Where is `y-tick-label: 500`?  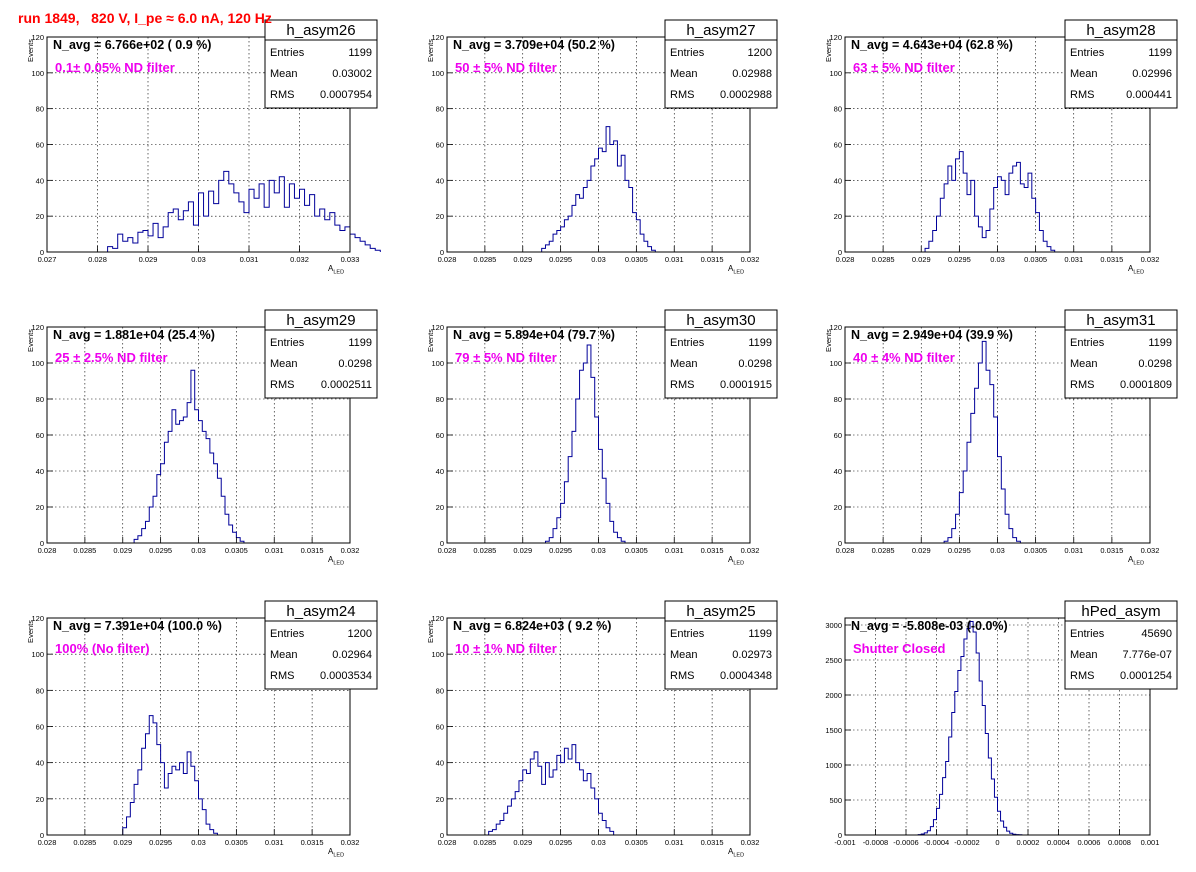 y-tick-label: 500 is located at coordinates (835, 800).